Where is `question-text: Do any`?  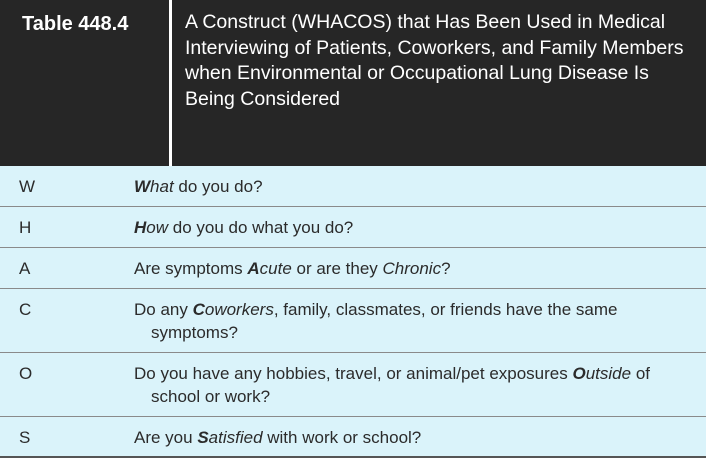 question-text: Do any is located at coordinates (163, 309).